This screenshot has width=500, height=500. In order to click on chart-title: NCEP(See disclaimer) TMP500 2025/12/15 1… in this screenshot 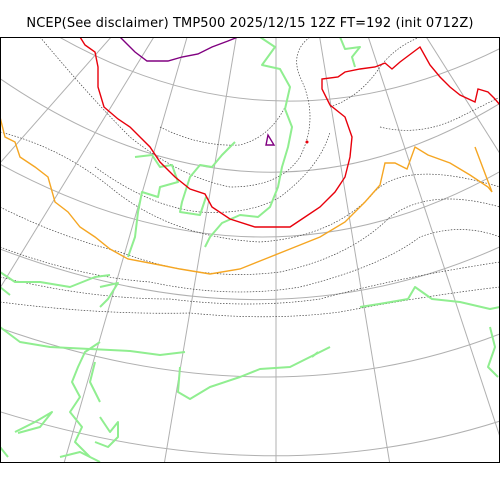, I will do `click(250, 23)`.